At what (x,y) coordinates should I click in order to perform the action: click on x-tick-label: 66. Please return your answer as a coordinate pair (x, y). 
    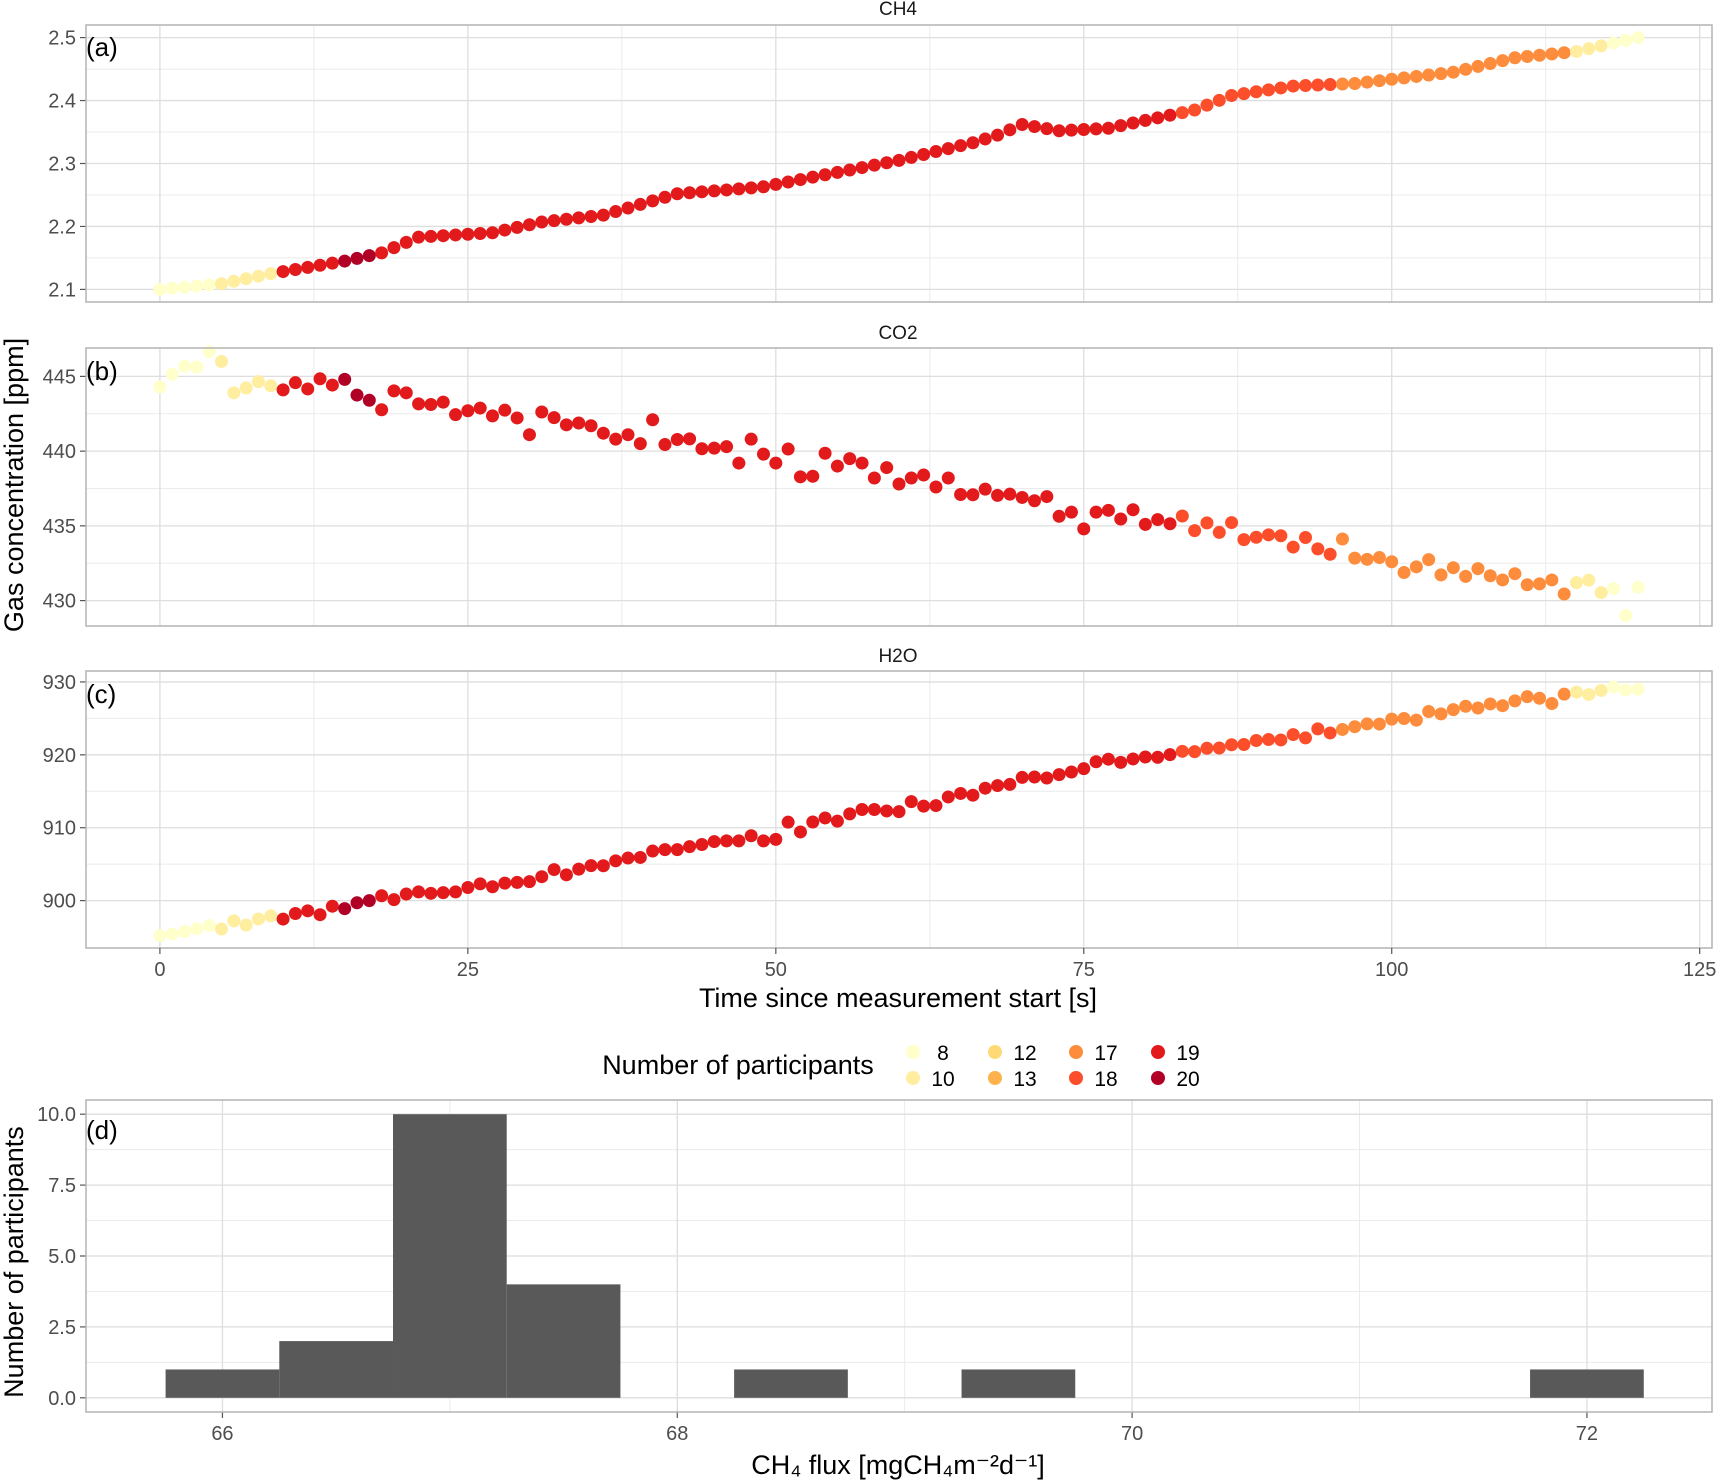
    Looking at the image, I should click on (222, 1434).